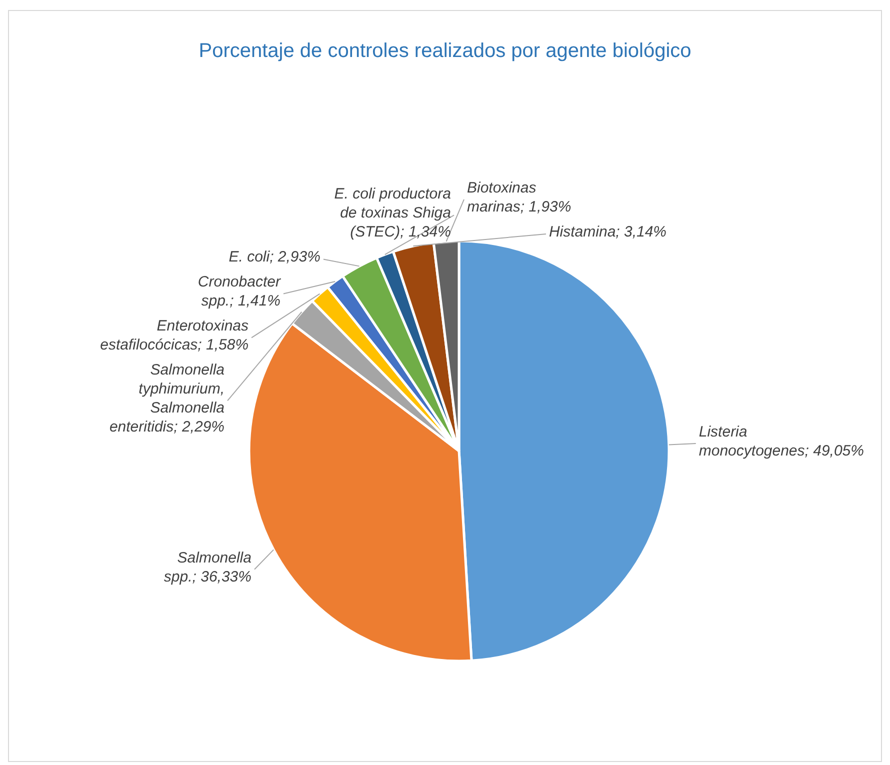 The image size is (890, 765). Describe the element at coordinates (519, 197) in the screenshot. I see `slice-label: Biotoxinas marinas; 1,93%` at that location.